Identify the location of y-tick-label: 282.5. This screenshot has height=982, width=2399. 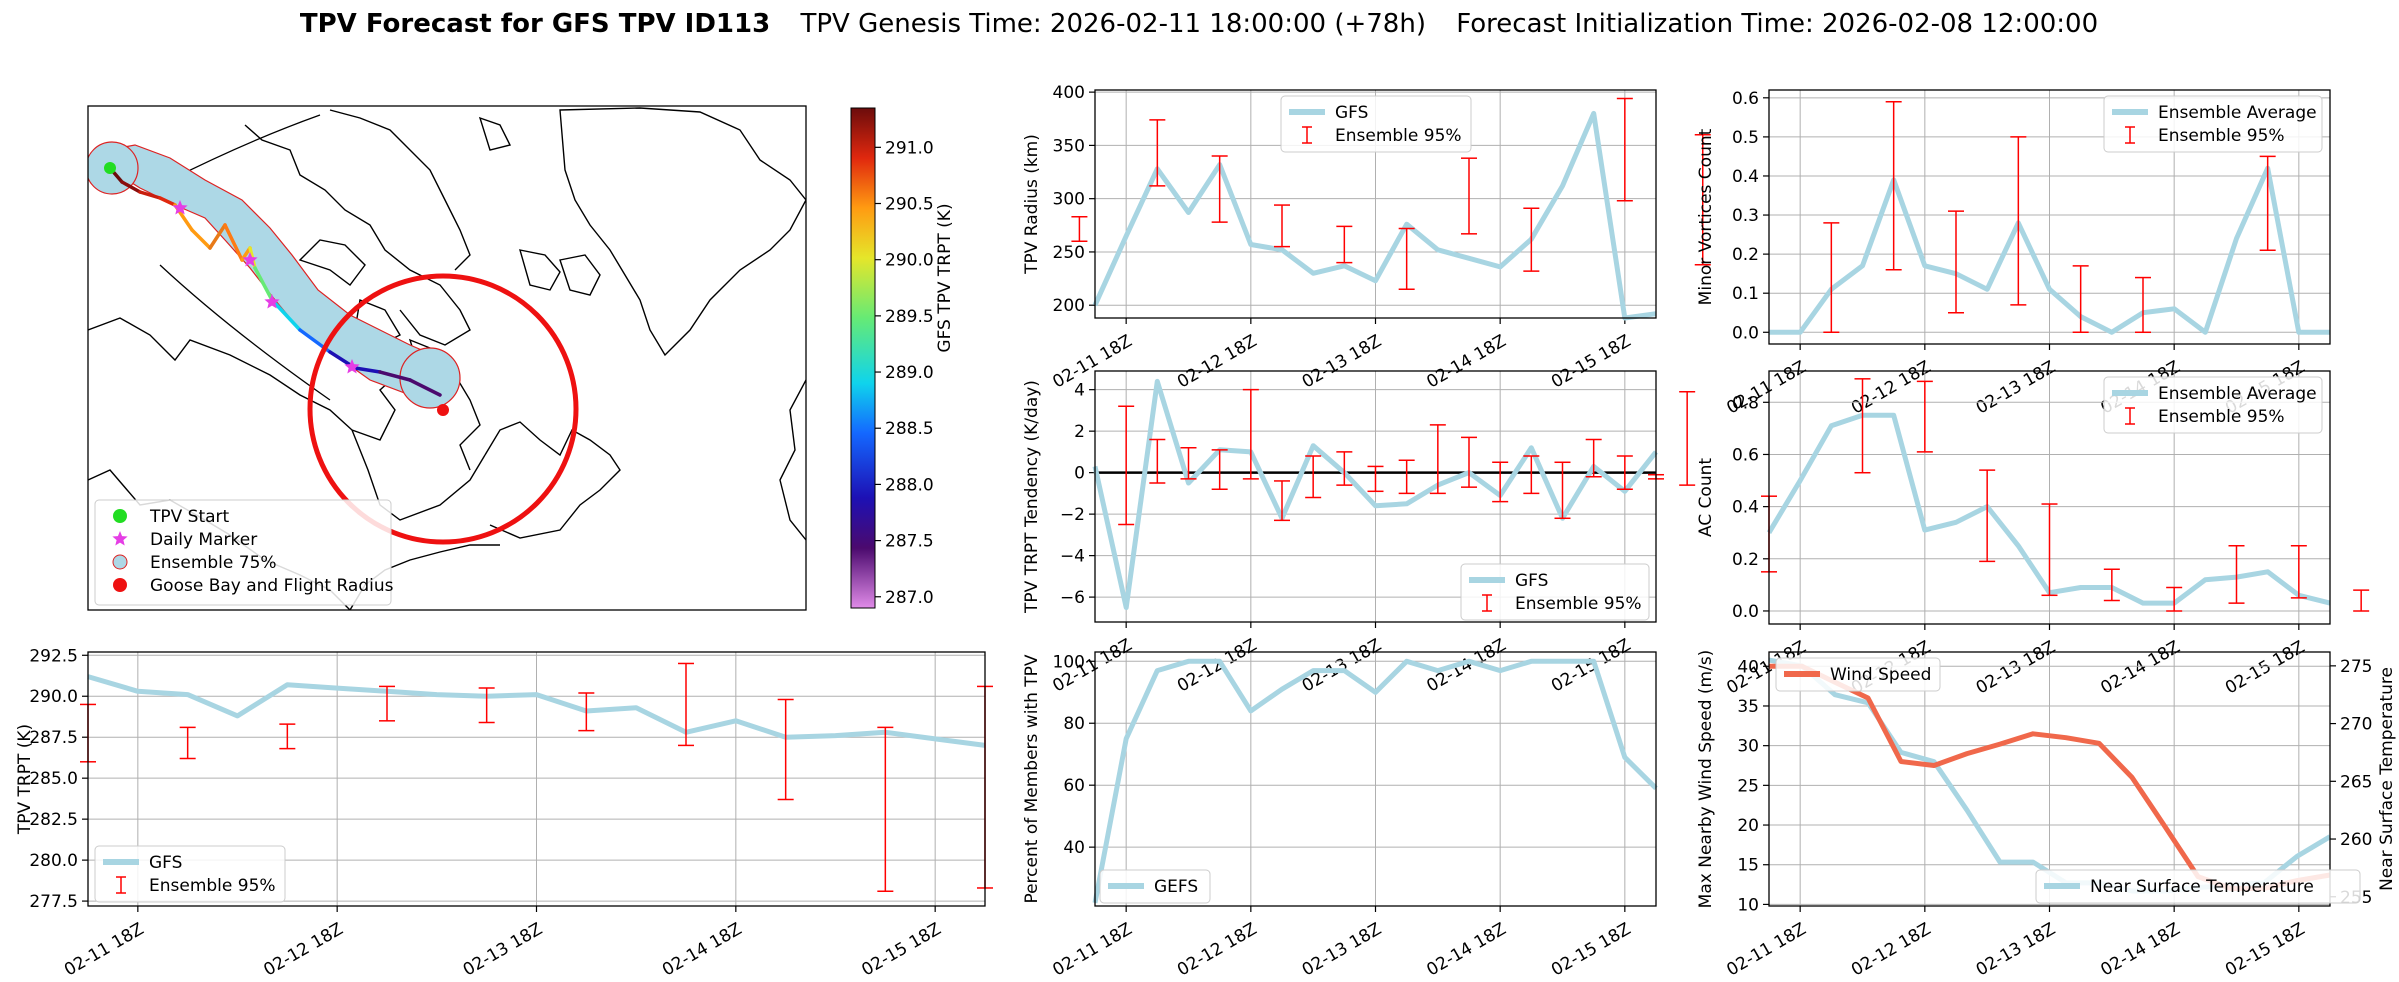
(53, 820).